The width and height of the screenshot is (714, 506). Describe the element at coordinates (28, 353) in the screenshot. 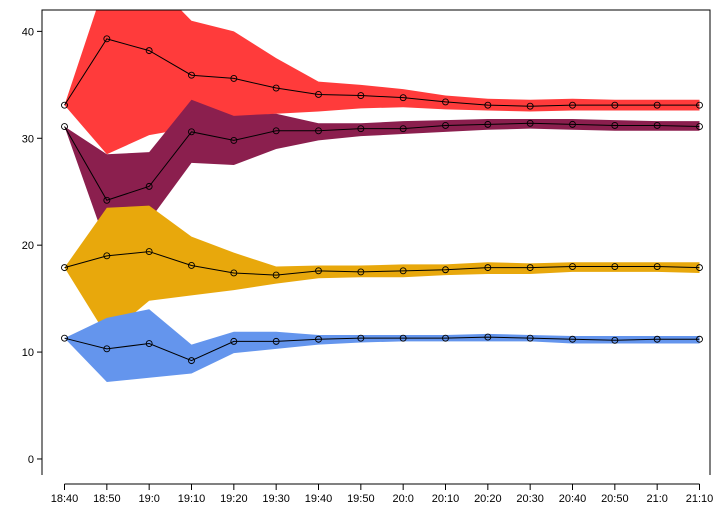

I see `y-tick-label-10: 10` at that location.